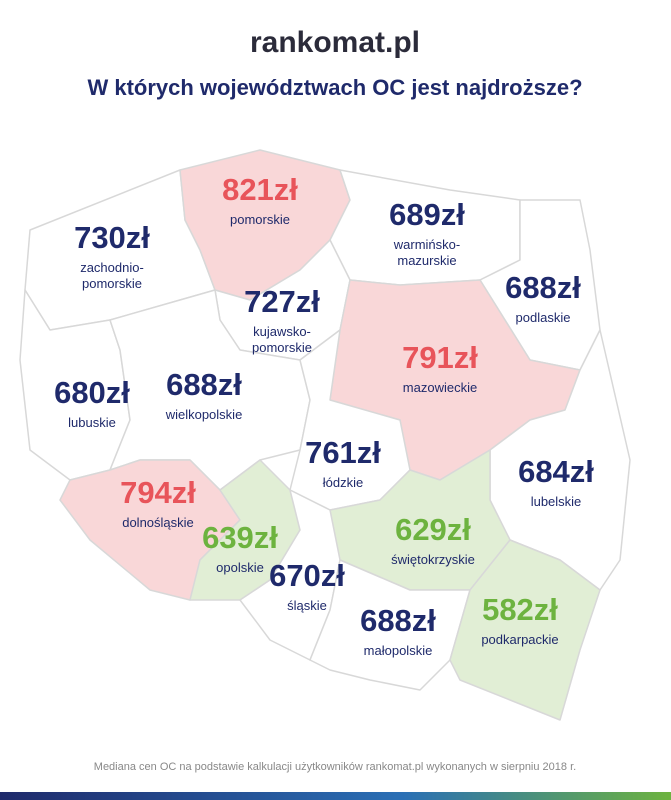 This screenshot has width=671, height=800. I want to click on region-name: lubelskie, so click(556, 501).